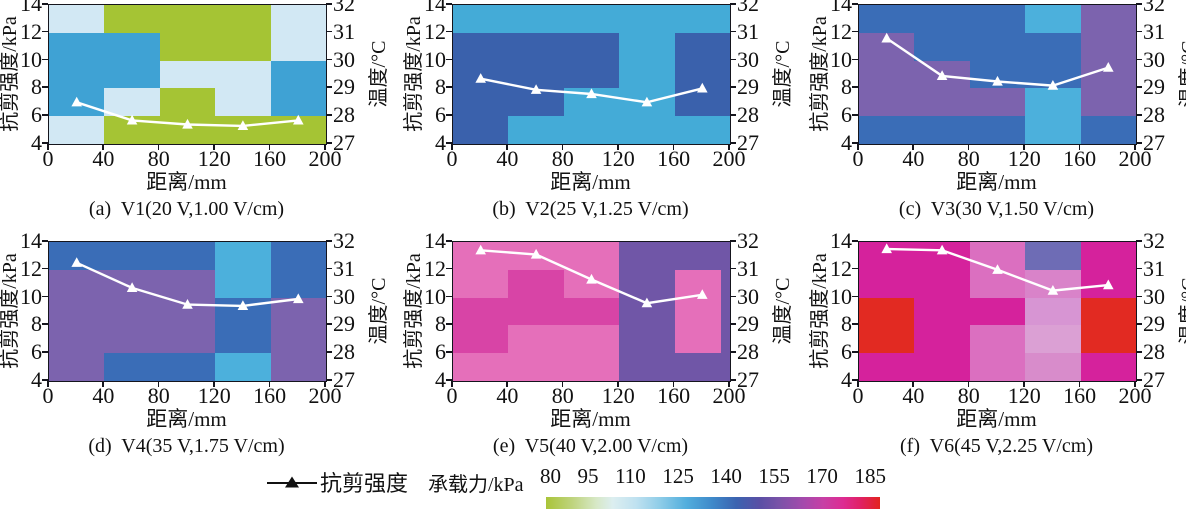 This screenshot has width=1186, height=511. Describe the element at coordinates (364, 483) in the screenshot. I see `legend-line-label: 抗剪强度` at that location.